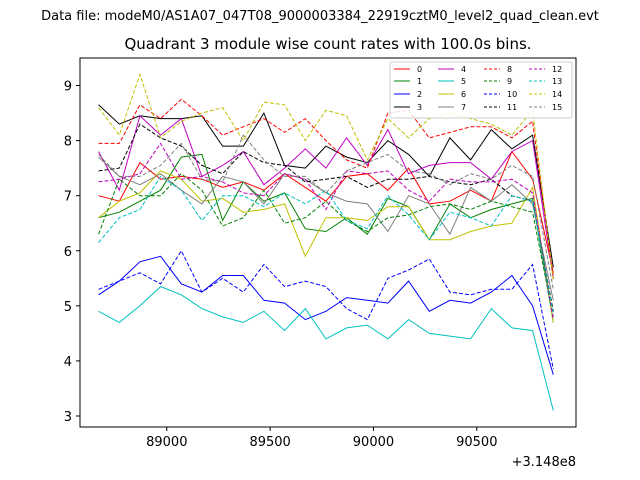 The image size is (640, 480). Describe the element at coordinates (68, 87) in the screenshot. I see `y-tick-label: 9` at that location.